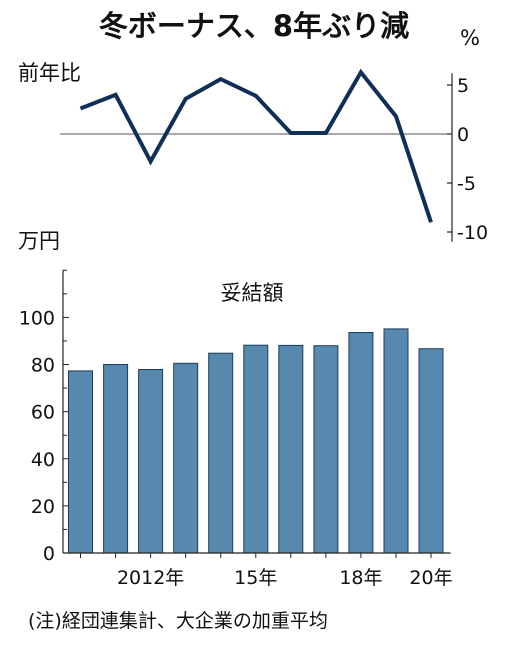  What do you see at coordinates (470, 38) in the screenshot?
I see `line-unit-label: %` at bounding box center [470, 38].